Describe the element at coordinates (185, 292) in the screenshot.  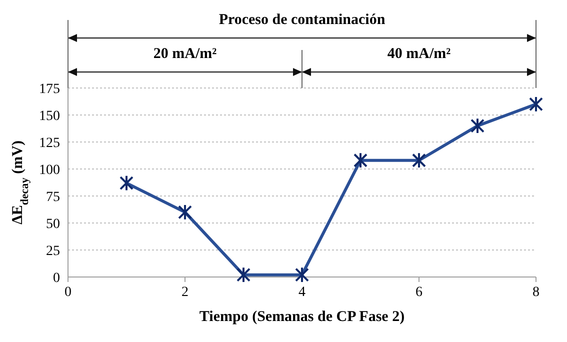
I see `x-tick-label: 2` at that location.